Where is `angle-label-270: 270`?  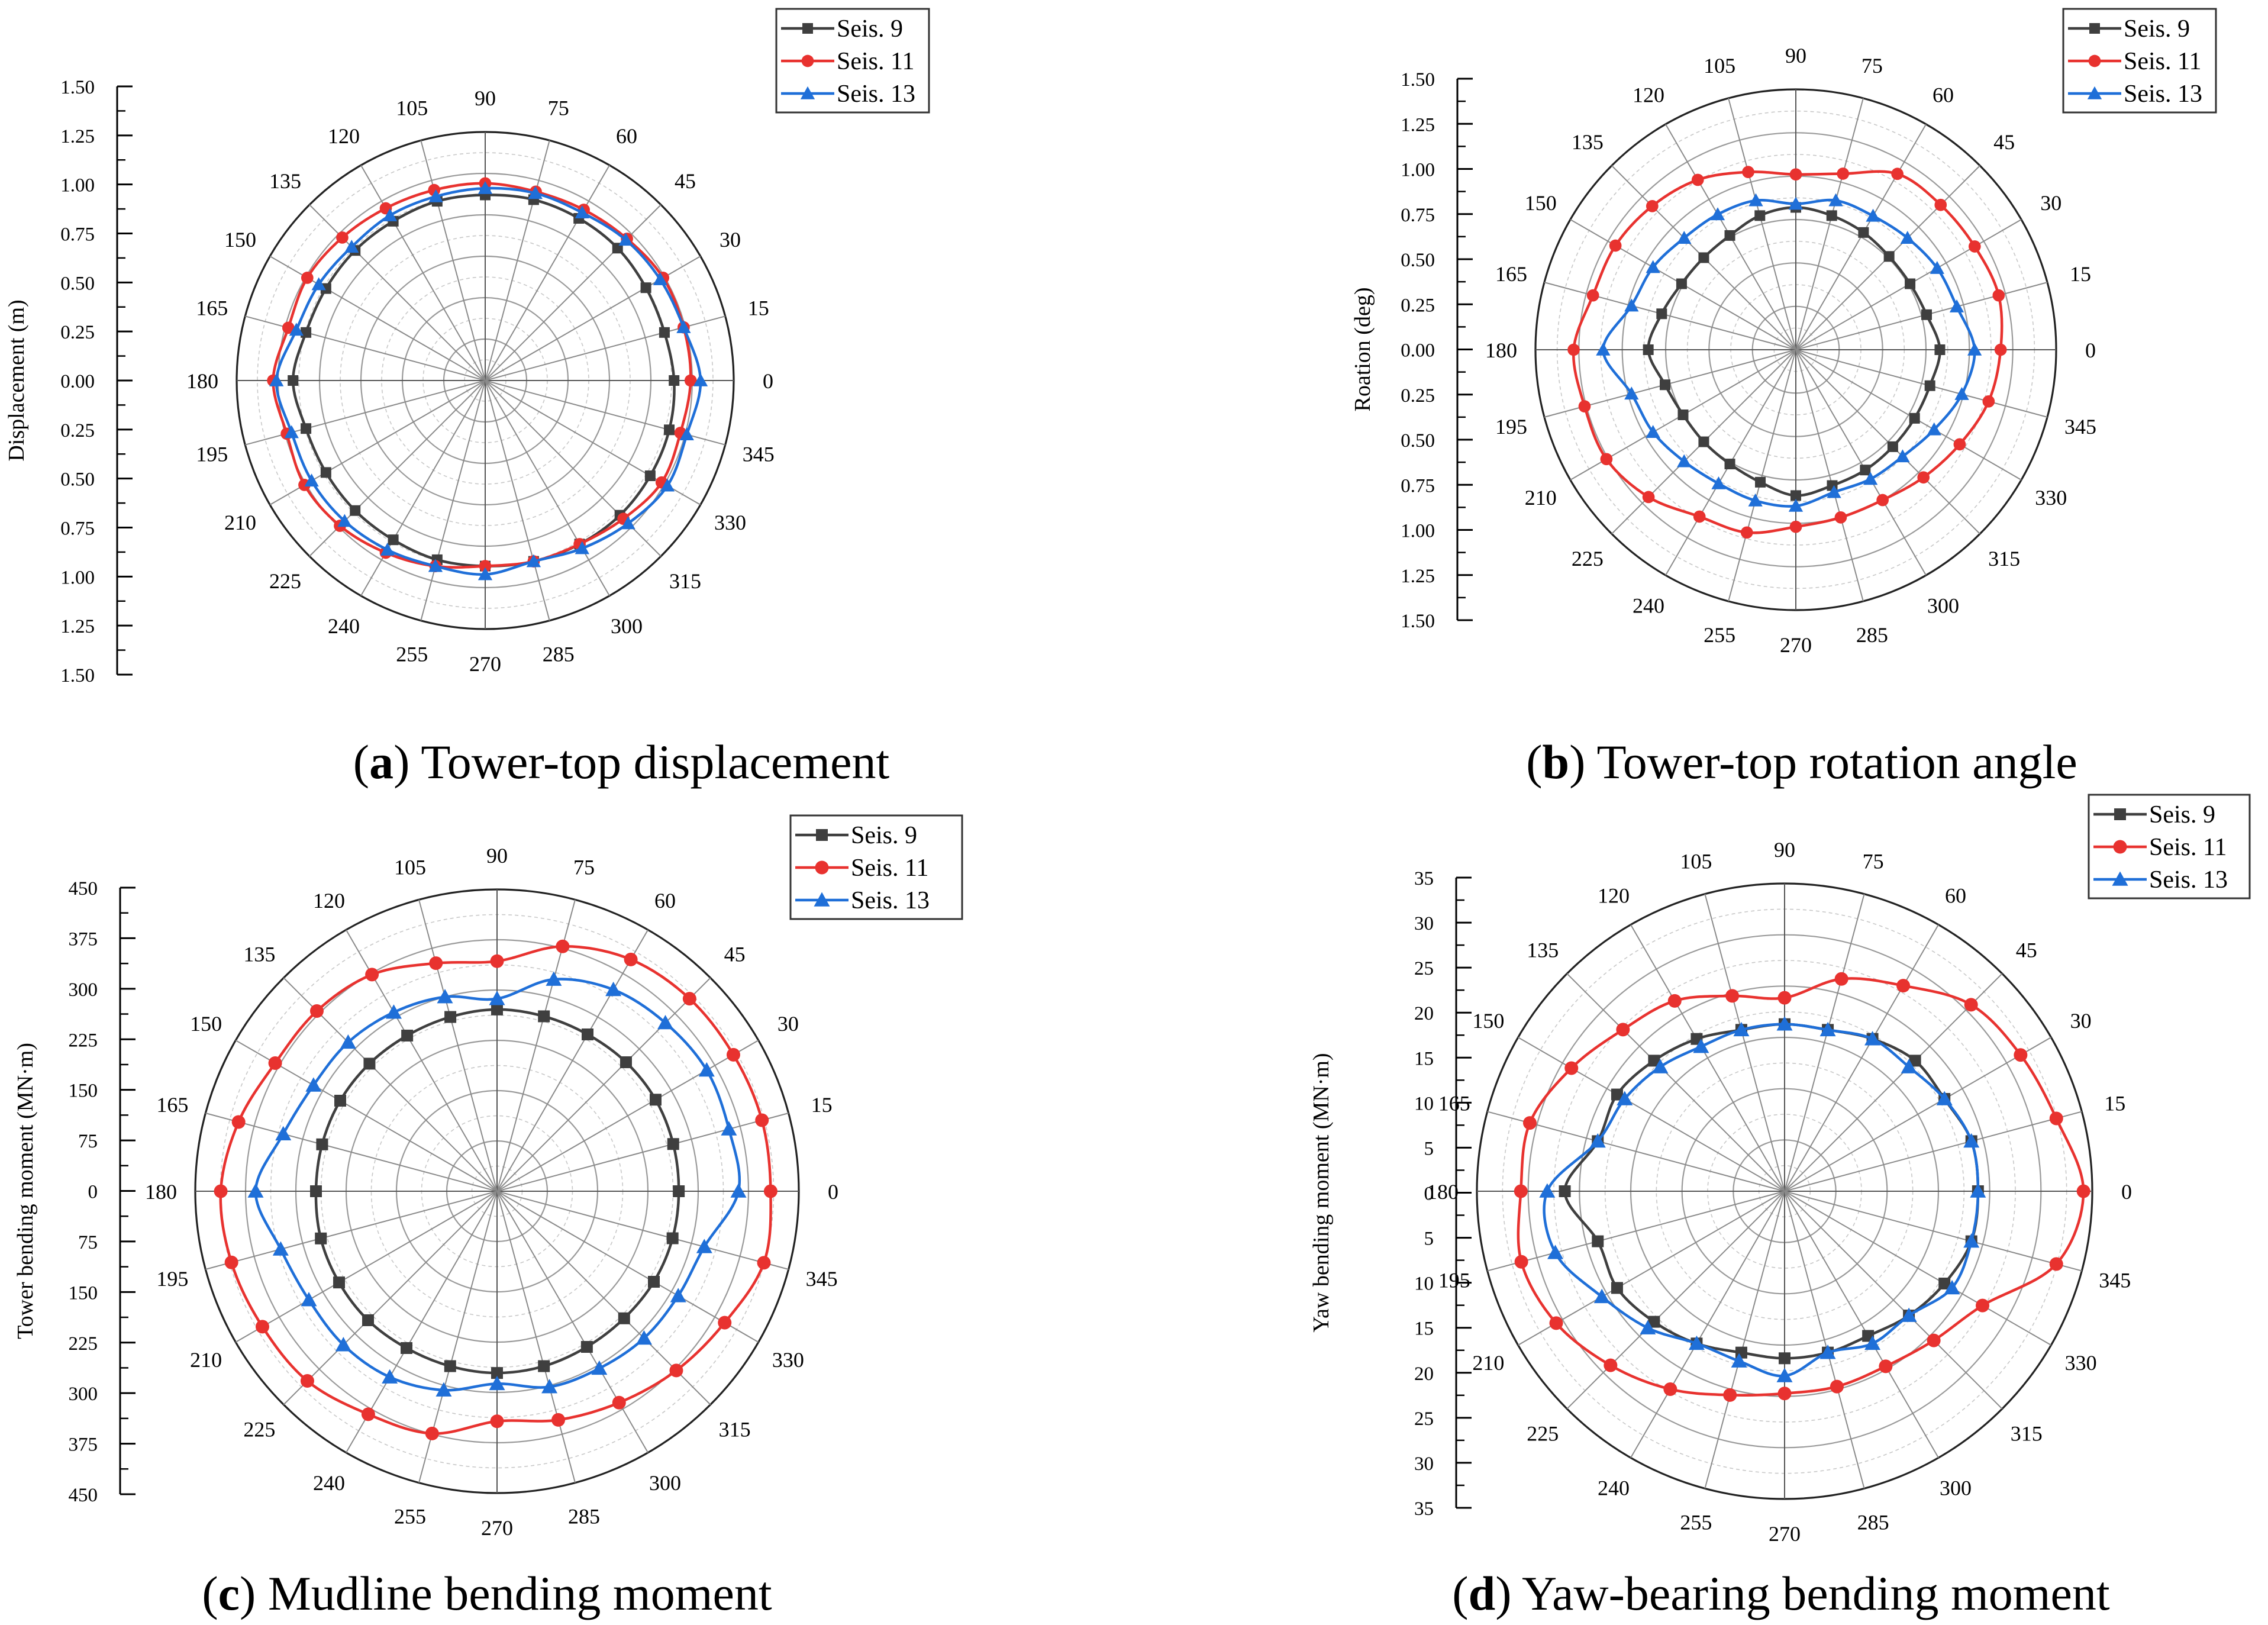 angle-label-270: 270 is located at coordinates (1796, 645).